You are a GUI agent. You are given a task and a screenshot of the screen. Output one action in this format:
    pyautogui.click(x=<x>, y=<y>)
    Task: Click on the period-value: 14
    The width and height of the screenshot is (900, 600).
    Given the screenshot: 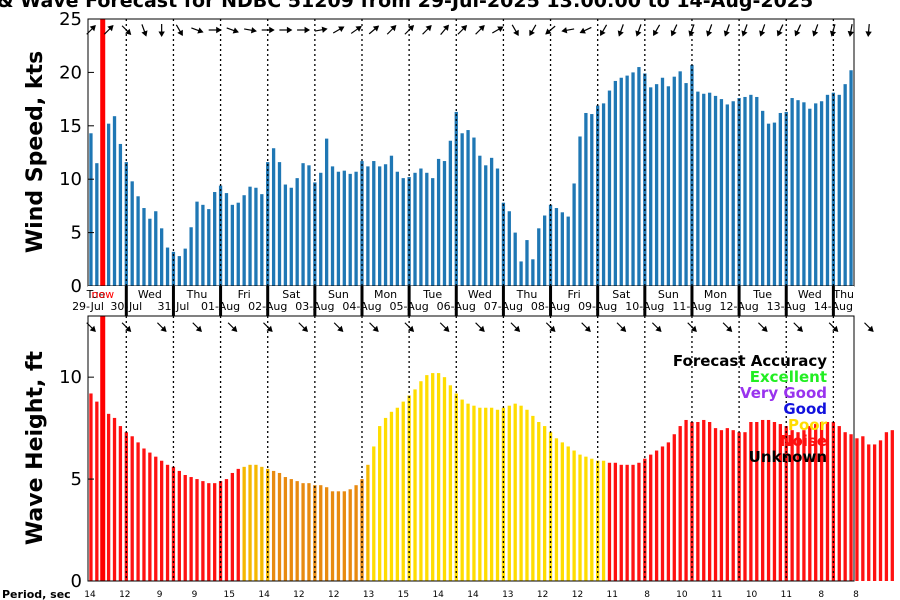 What is the action you would take?
    pyautogui.click(x=438, y=595)
    